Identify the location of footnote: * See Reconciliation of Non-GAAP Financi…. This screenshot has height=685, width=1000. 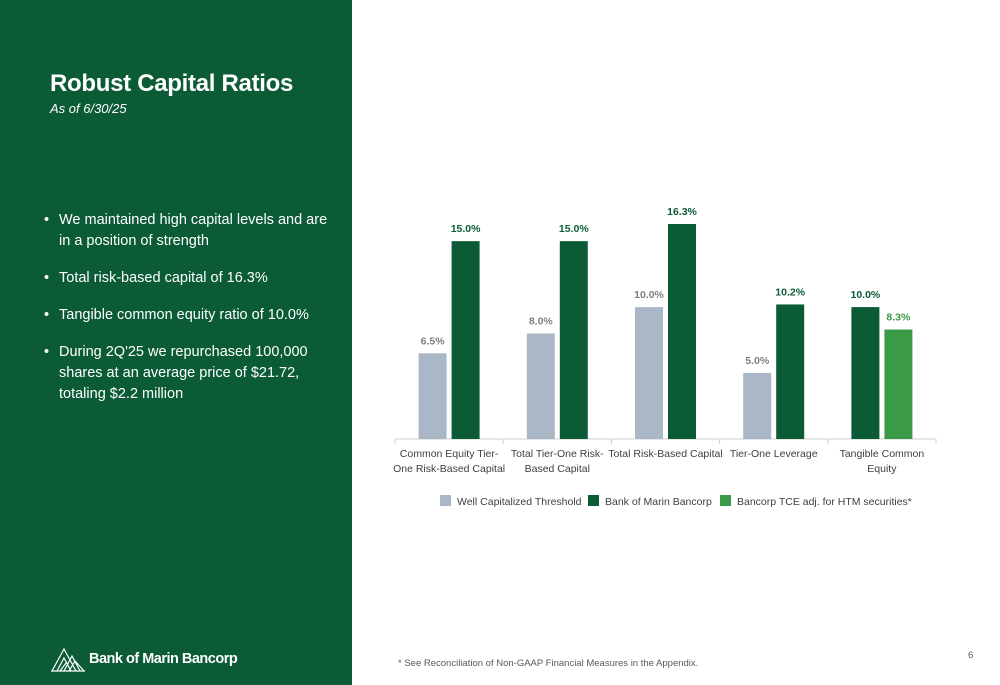
(548, 663).